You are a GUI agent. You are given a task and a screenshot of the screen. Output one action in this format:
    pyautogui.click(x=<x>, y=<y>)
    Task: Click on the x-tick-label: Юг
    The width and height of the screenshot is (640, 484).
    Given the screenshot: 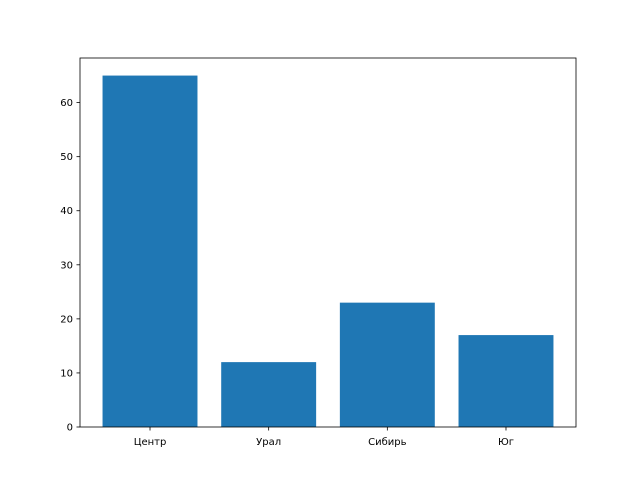 What is the action you would take?
    pyautogui.click(x=506, y=442)
    